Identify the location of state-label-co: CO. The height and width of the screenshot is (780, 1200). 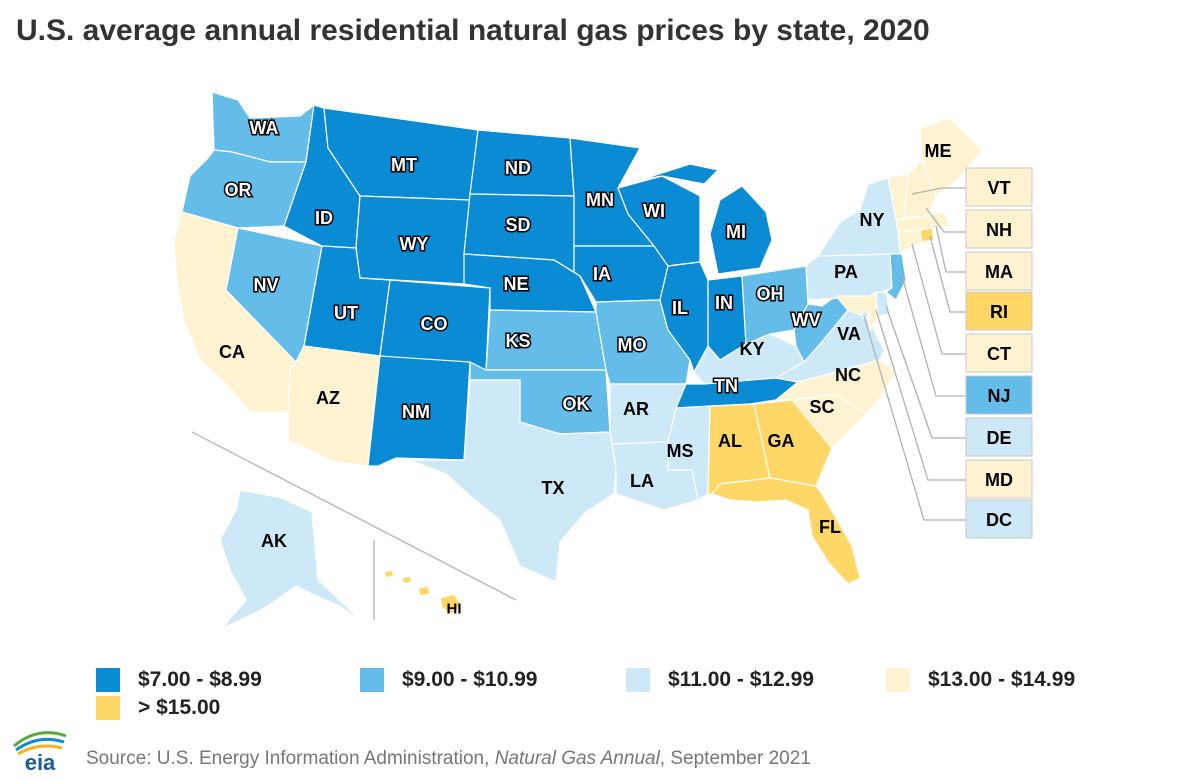
(434, 324).